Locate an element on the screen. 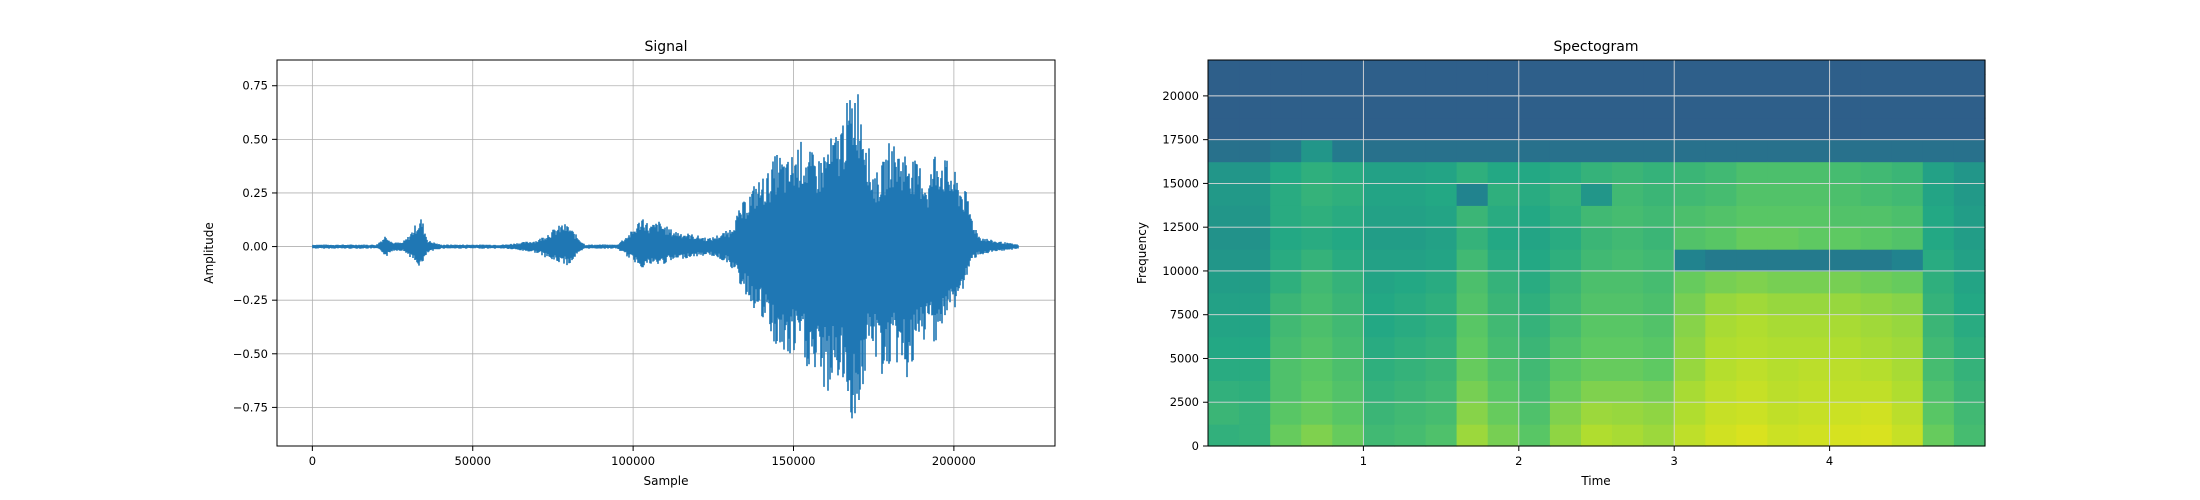  spectrogram-x-tick-label: 4 is located at coordinates (1829, 461).